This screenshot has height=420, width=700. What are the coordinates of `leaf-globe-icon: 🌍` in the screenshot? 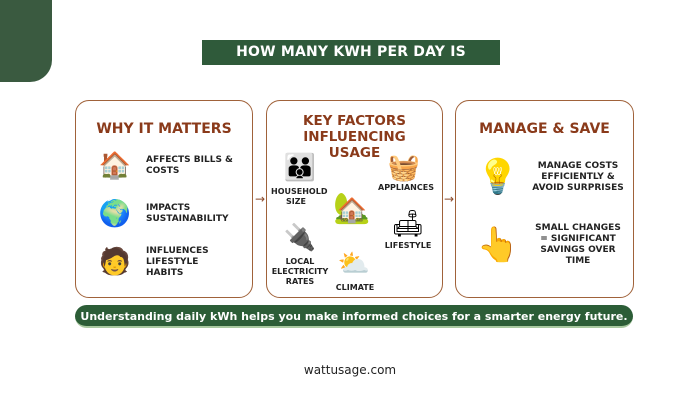 It's located at (115, 214).